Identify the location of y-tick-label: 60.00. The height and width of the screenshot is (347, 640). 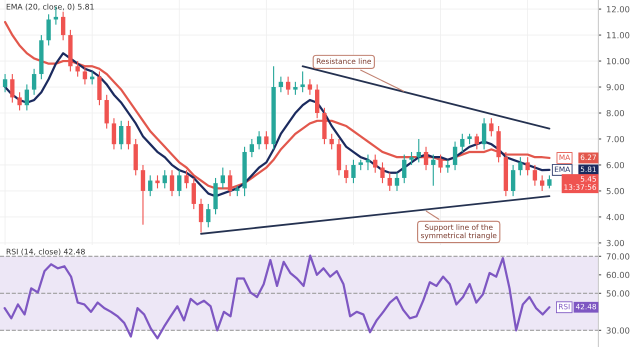
(618, 275).